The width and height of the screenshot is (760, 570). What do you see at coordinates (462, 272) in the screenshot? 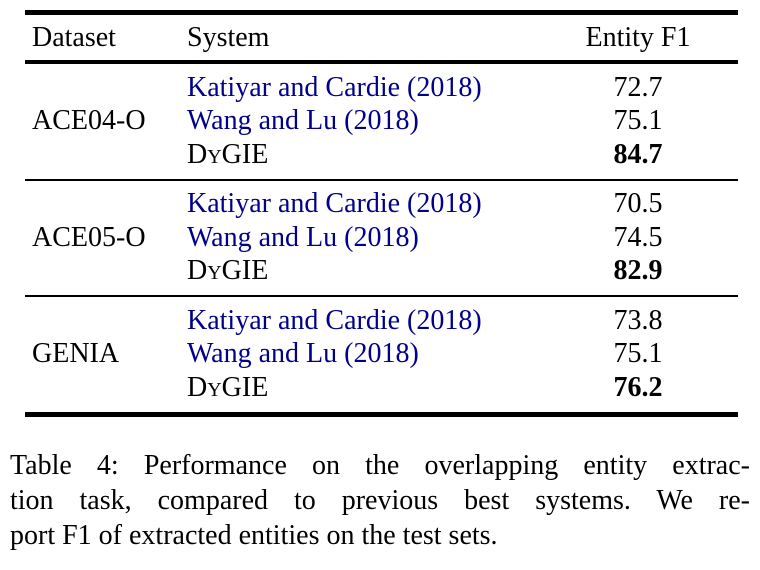
I see `table-row: DyGIE 82.9` at bounding box center [462, 272].